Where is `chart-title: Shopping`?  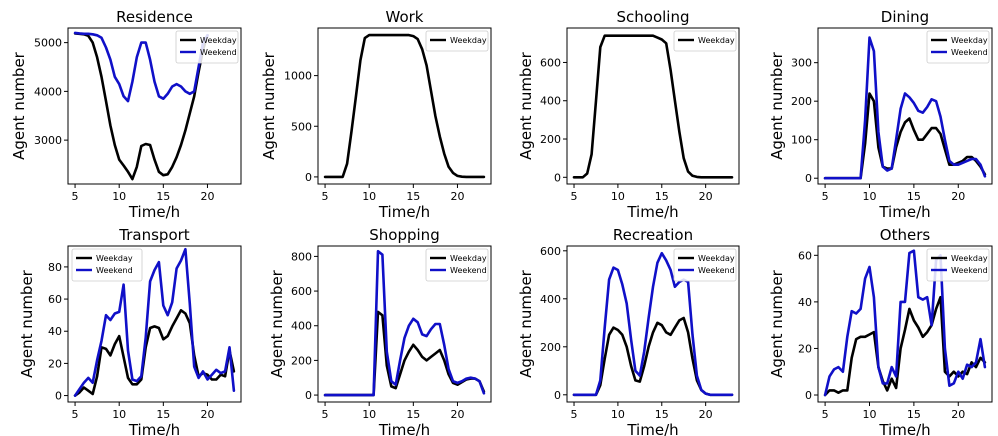 chart-title: Shopping is located at coordinates (404, 235).